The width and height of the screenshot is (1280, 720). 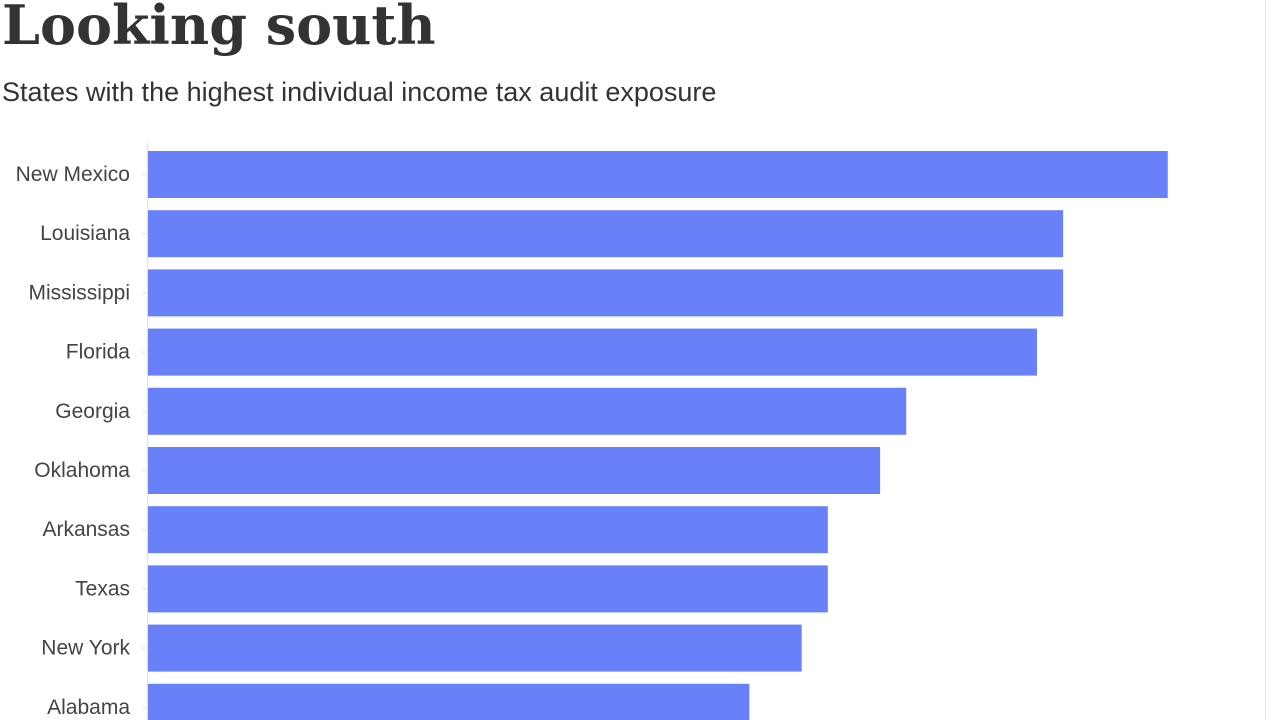 What do you see at coordinates (475, 648) in the screenshot?
I see `bar-new-york` at bounding box center [475, 648].